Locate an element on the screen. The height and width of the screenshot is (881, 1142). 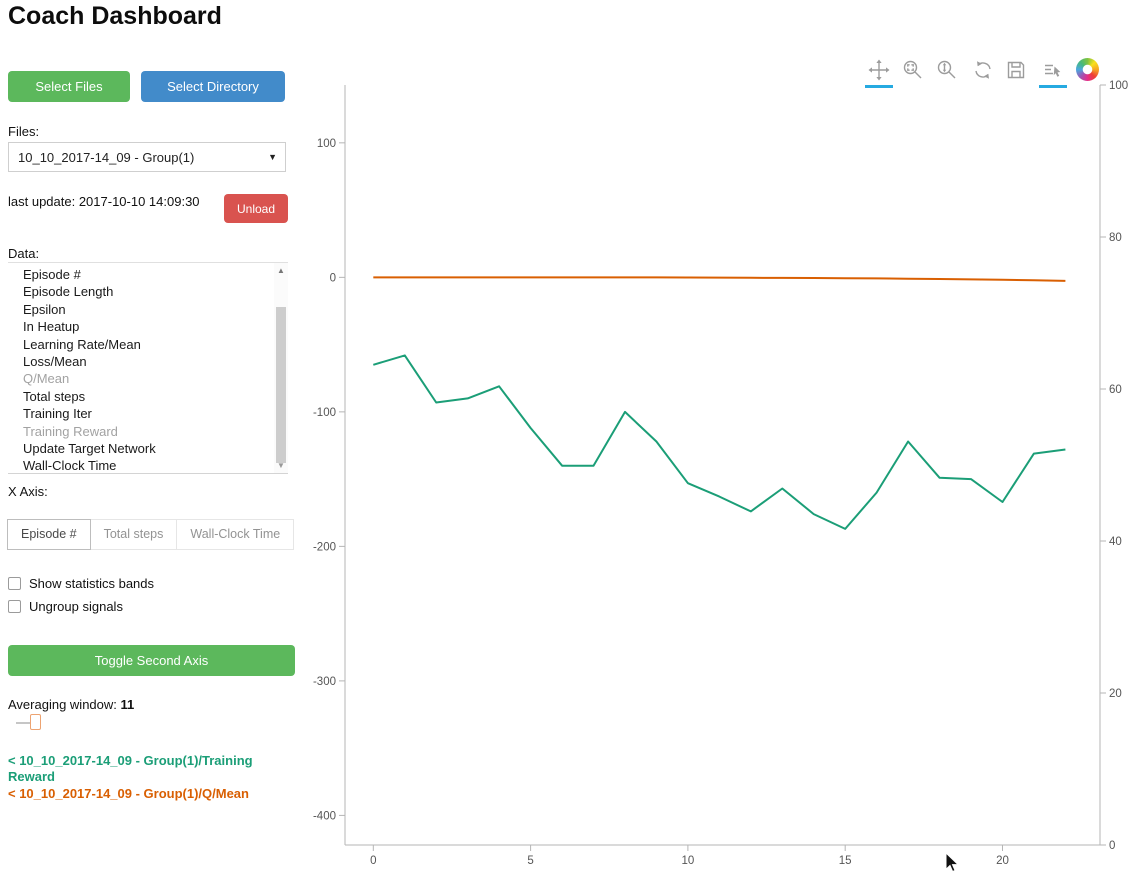
checkbox-row: Ungroup signals is located at coordinates (81, 606).